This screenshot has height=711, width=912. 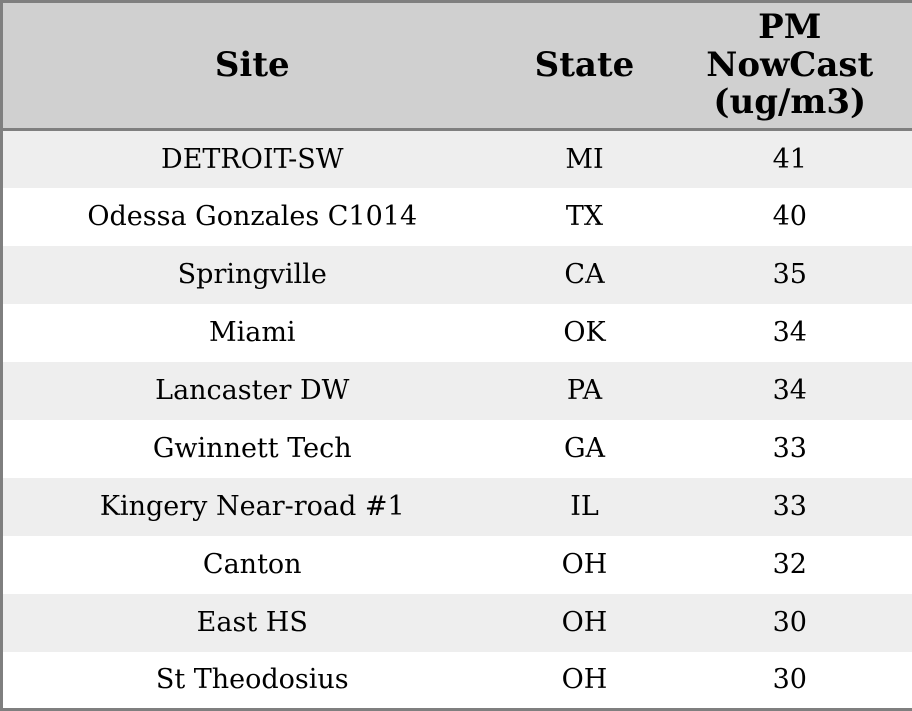 I want to click on table-row: Odessa Gonzales C1014 TX 40, so click(x=456, y=216).